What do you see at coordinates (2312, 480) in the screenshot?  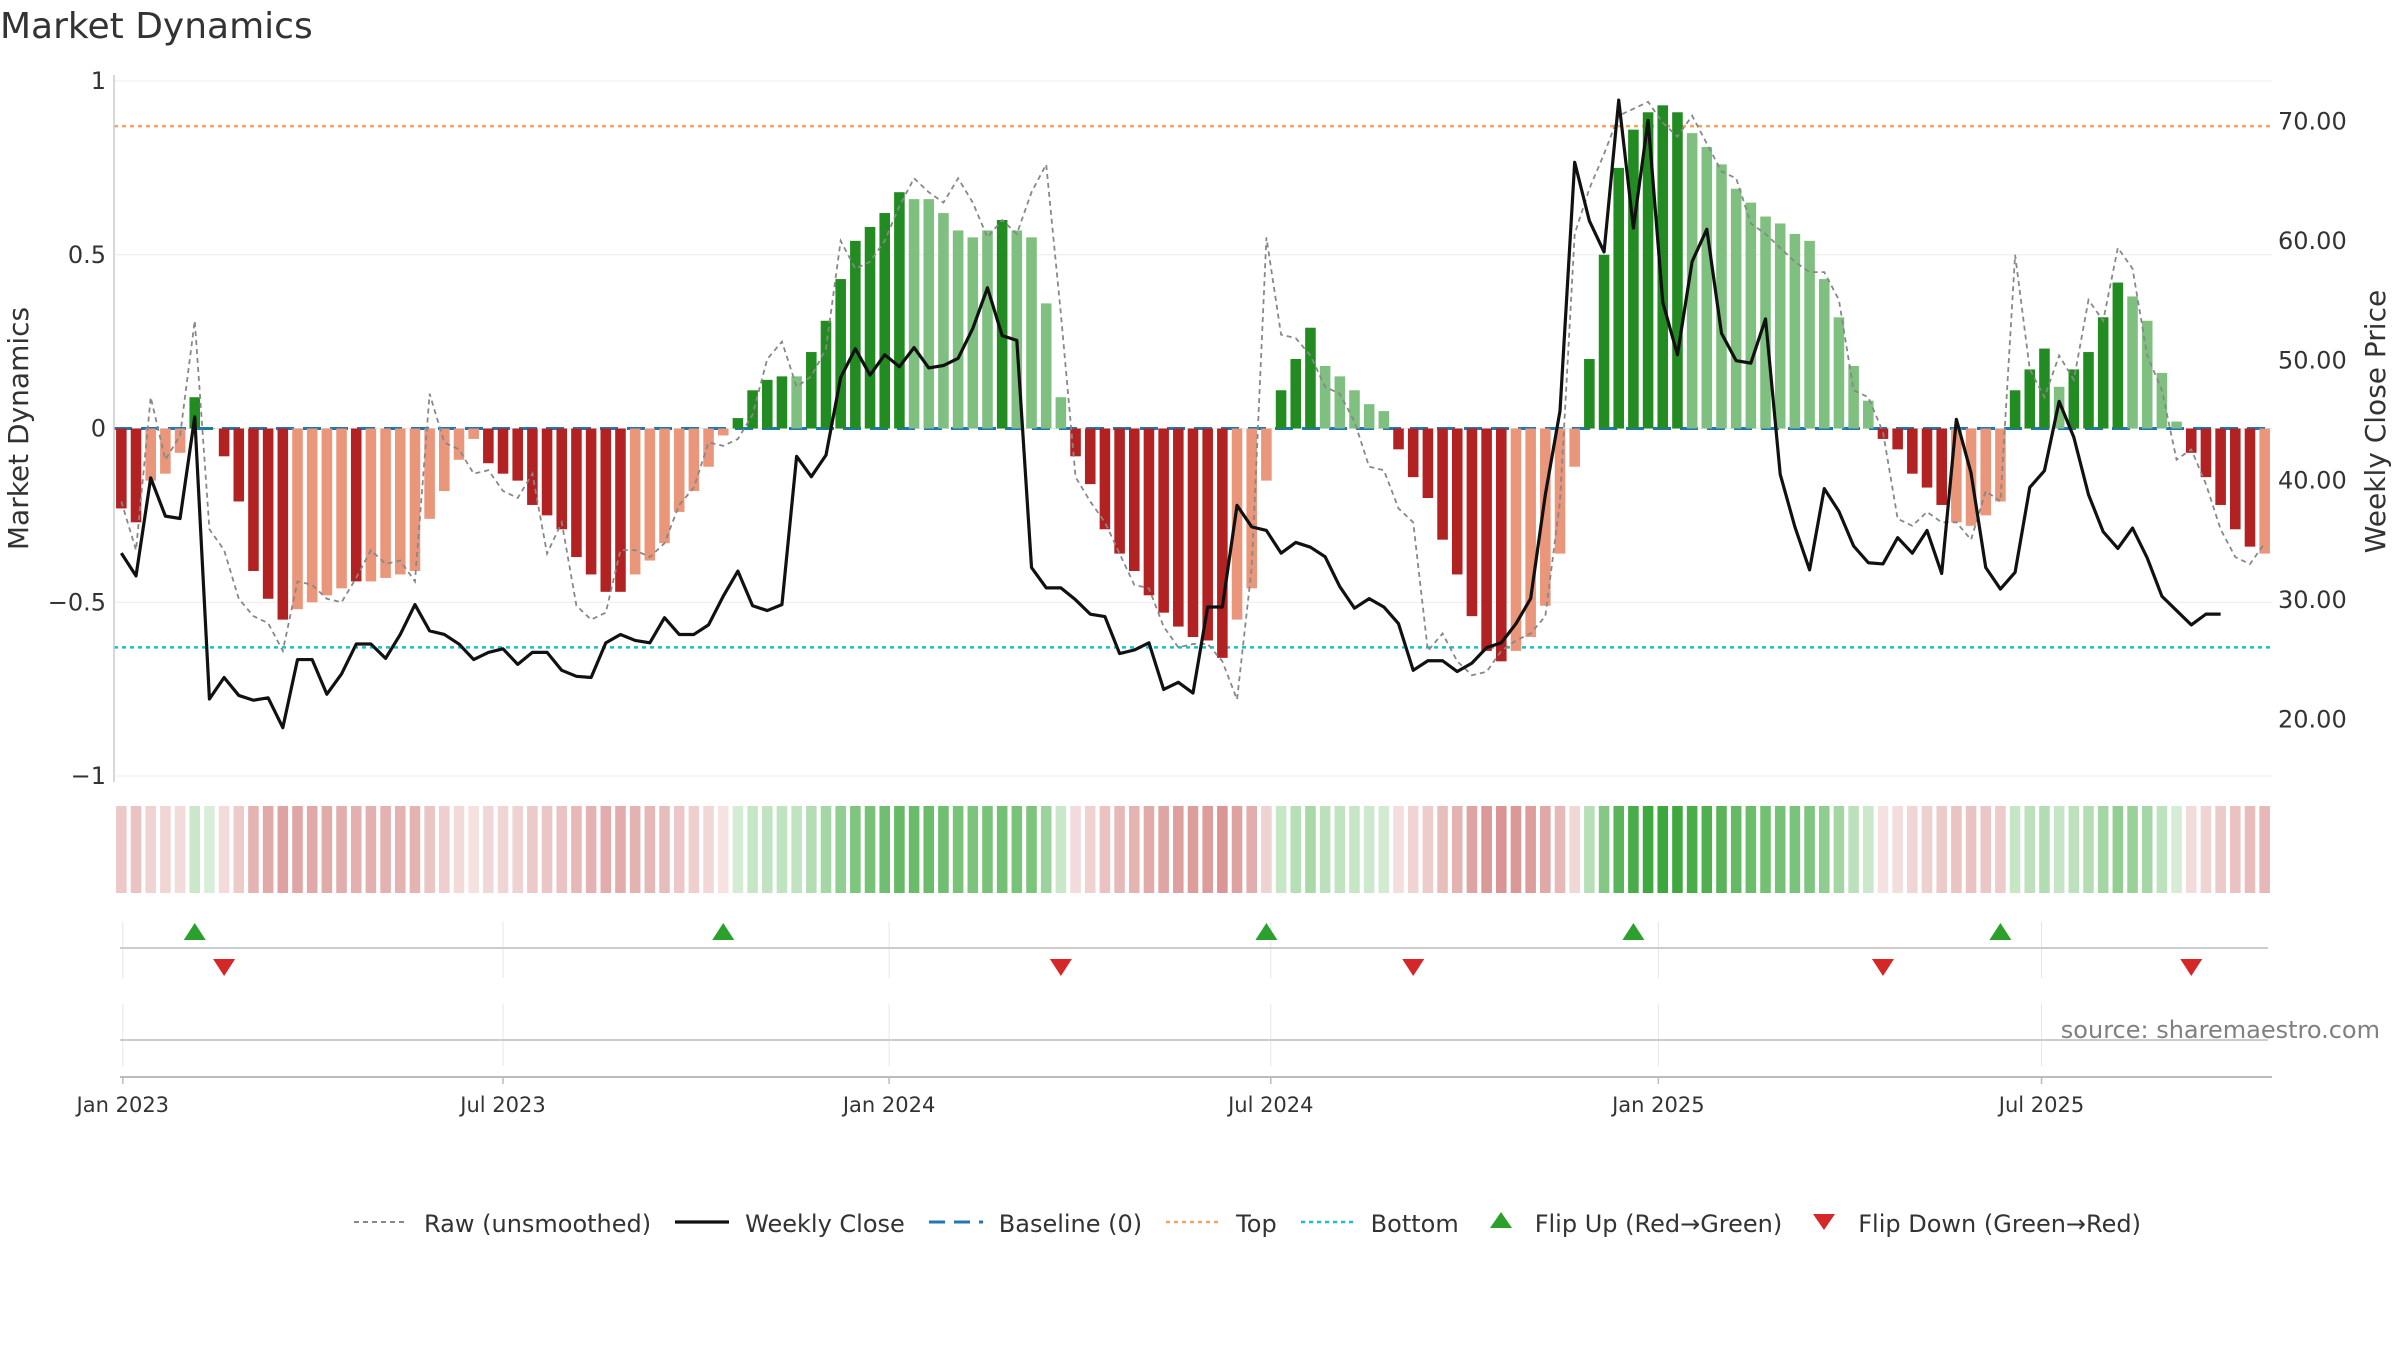 I see `y2-tick-label: 40.00` at bounding box center [2312, 480].